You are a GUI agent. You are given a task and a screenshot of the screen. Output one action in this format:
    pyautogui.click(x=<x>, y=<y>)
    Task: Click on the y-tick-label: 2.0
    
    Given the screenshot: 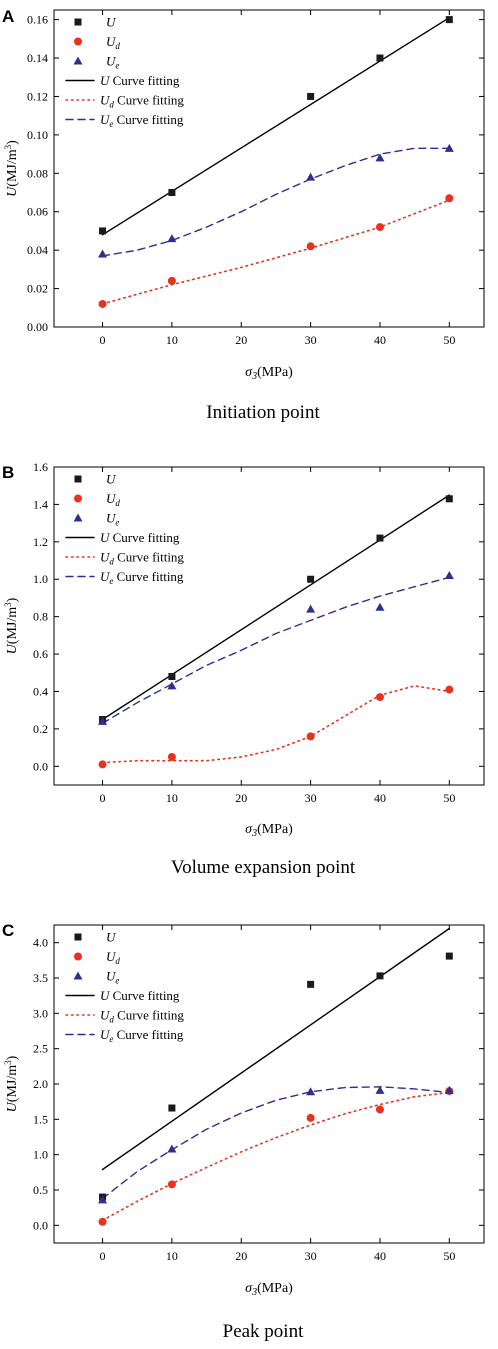 What is the action you would take?
    pyautogui.click(x=40, y=1084)
    